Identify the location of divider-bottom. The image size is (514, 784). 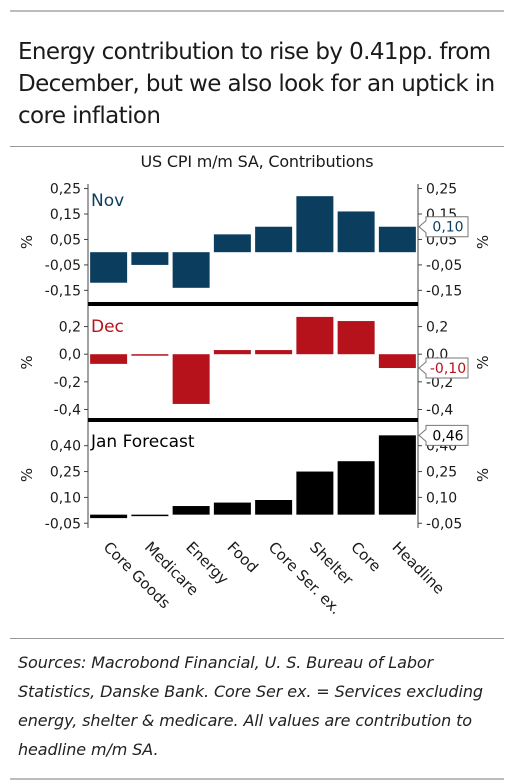
(257, 638).